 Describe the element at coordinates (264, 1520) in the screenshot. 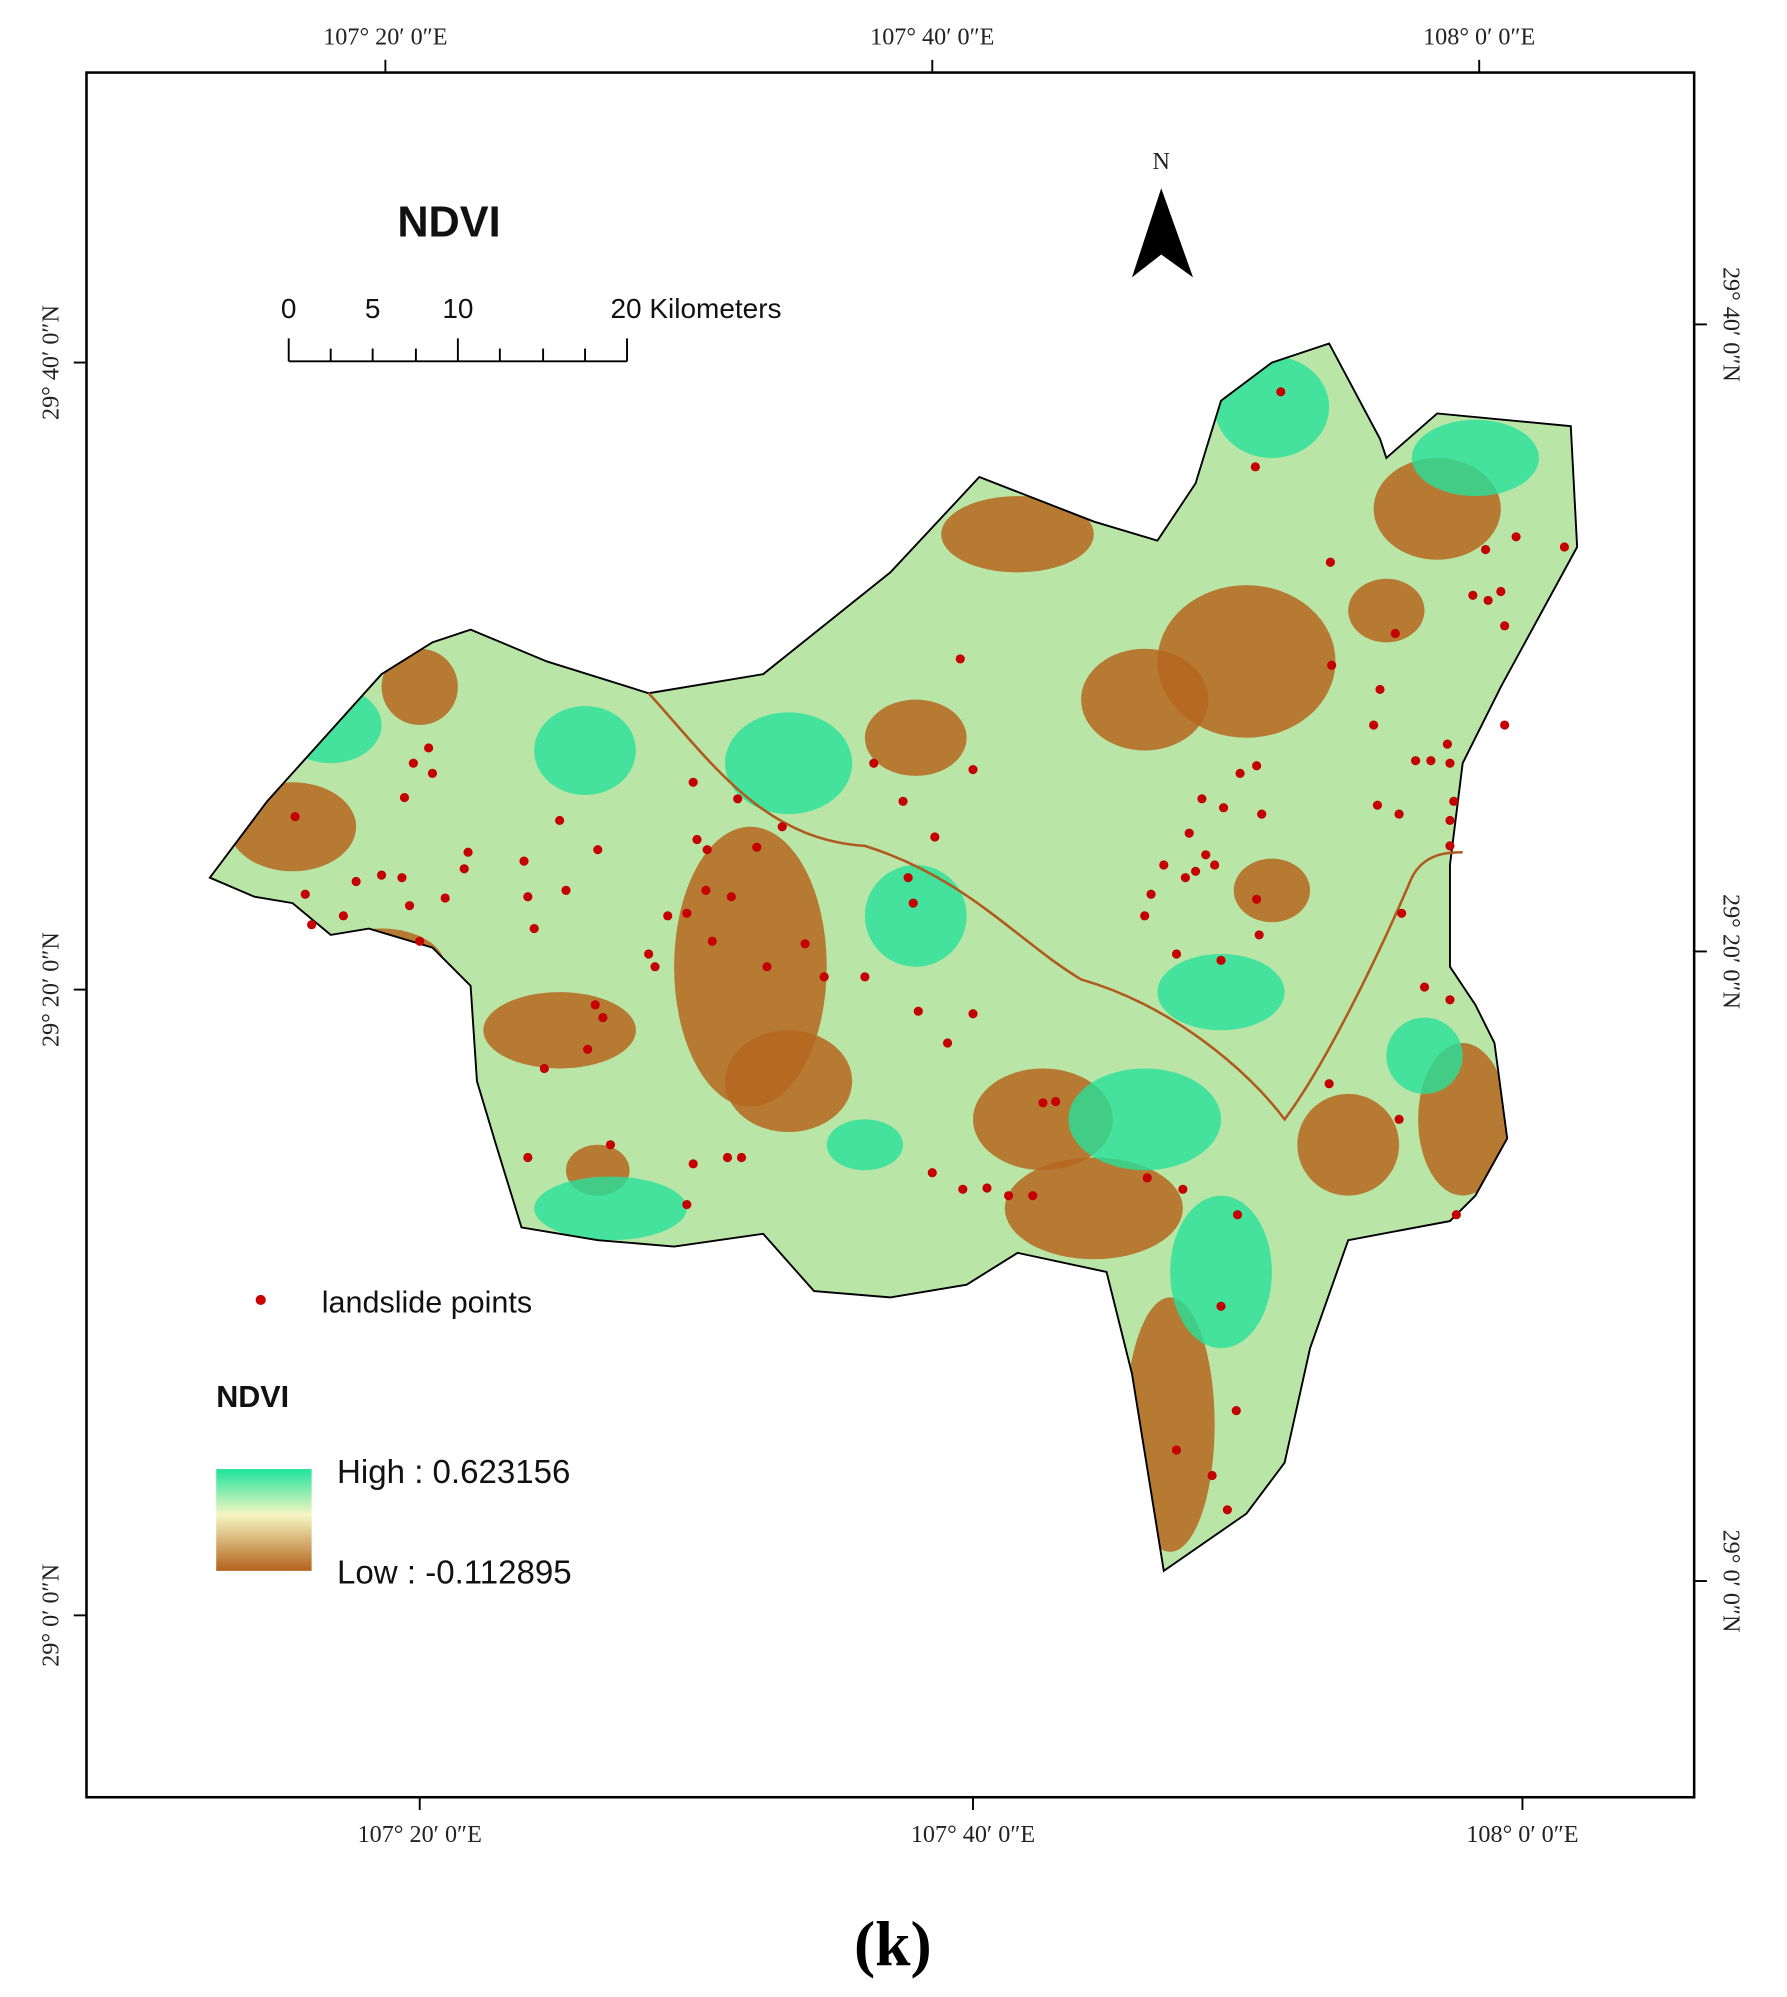

I see `legend-color-ramp` at that location.